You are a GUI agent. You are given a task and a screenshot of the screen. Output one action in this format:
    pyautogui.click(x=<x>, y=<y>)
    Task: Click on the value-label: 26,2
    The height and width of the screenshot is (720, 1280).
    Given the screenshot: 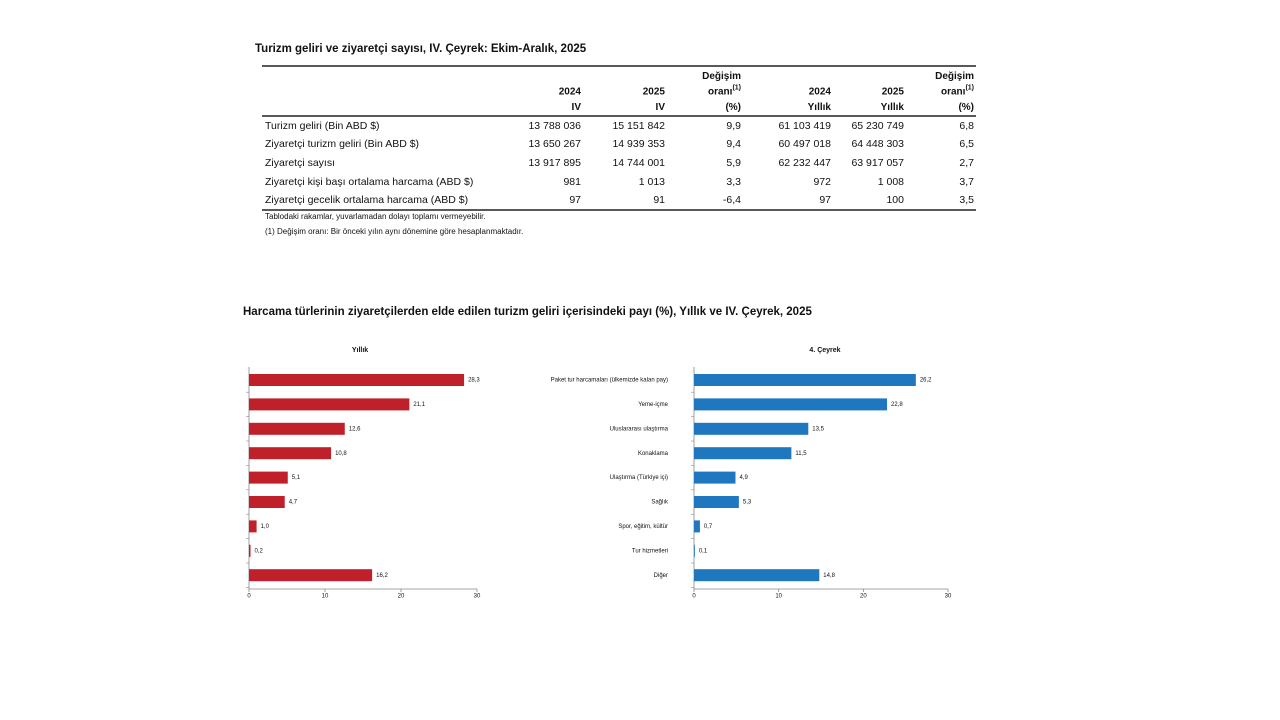 What is the action you would take?
    pyautogui.click(x=926, y=381)
    